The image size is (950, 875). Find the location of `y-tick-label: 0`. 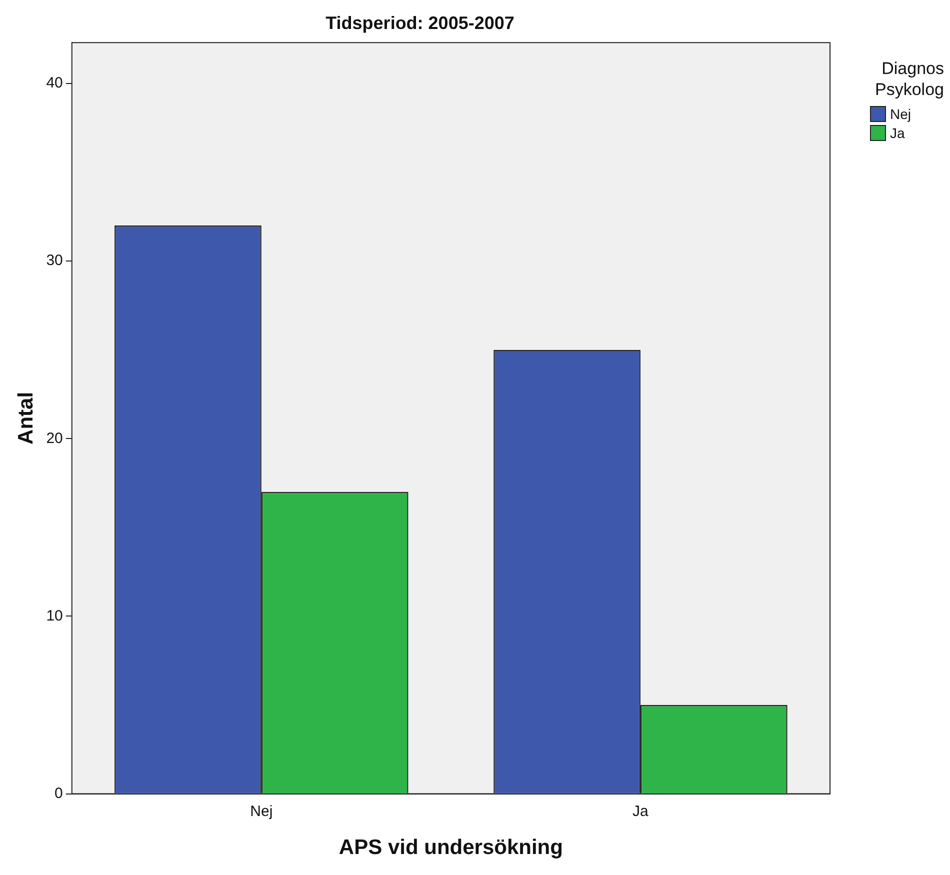

y-tick-label: 0 is located at coordinates (58, 793).